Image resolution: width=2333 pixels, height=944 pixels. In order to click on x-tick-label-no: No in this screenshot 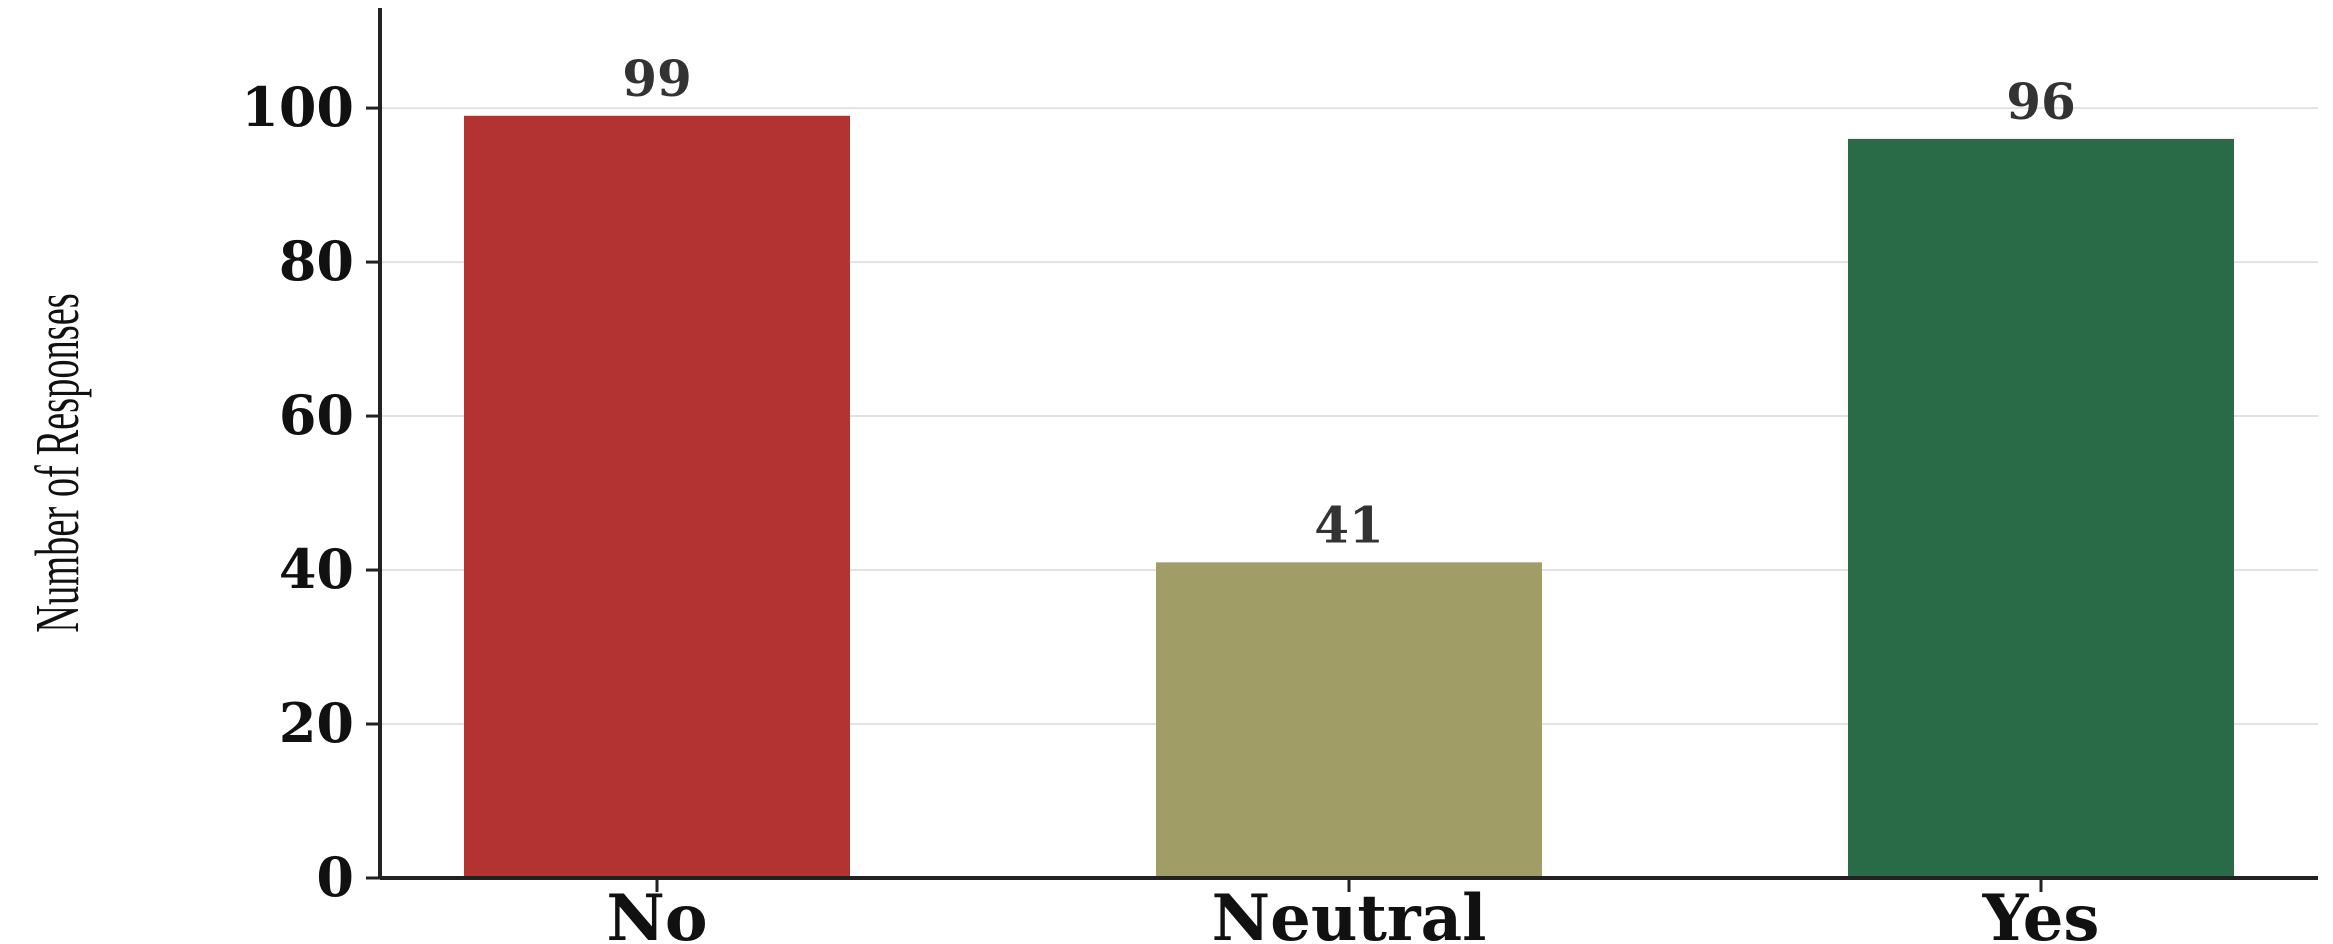, I will do `click(656, 912)`.